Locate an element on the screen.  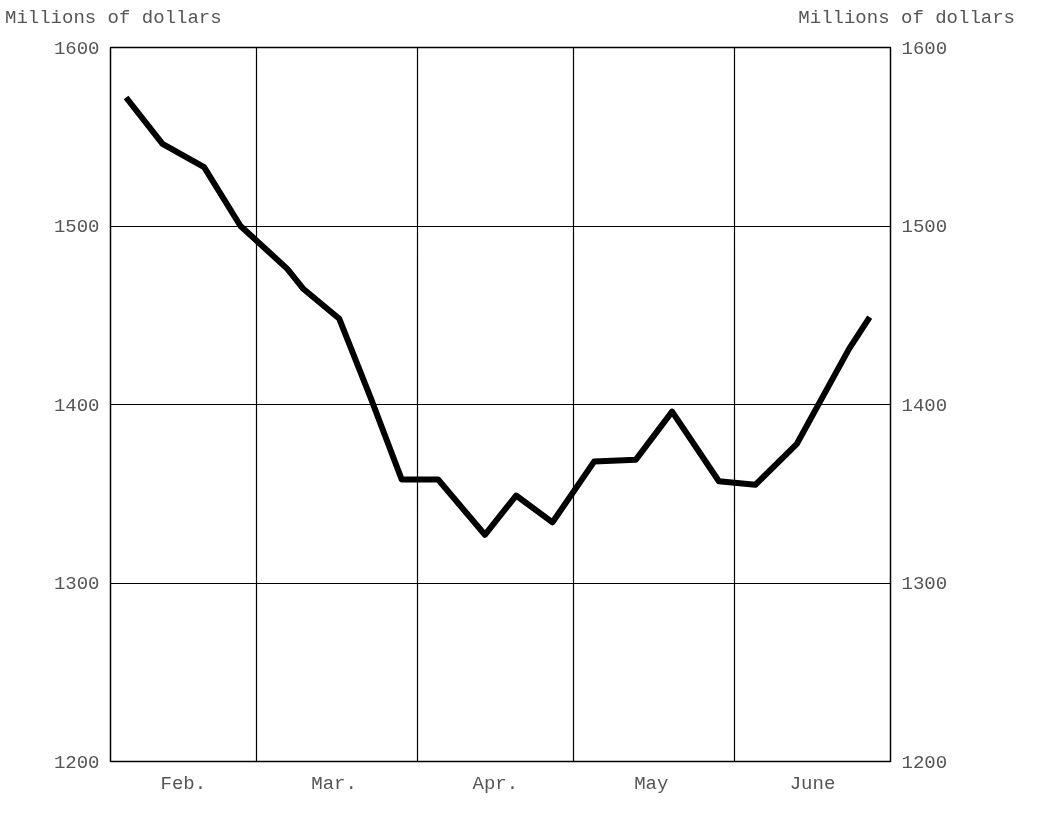
x-tick-label: Apr. is located at coordinates (495, 783).